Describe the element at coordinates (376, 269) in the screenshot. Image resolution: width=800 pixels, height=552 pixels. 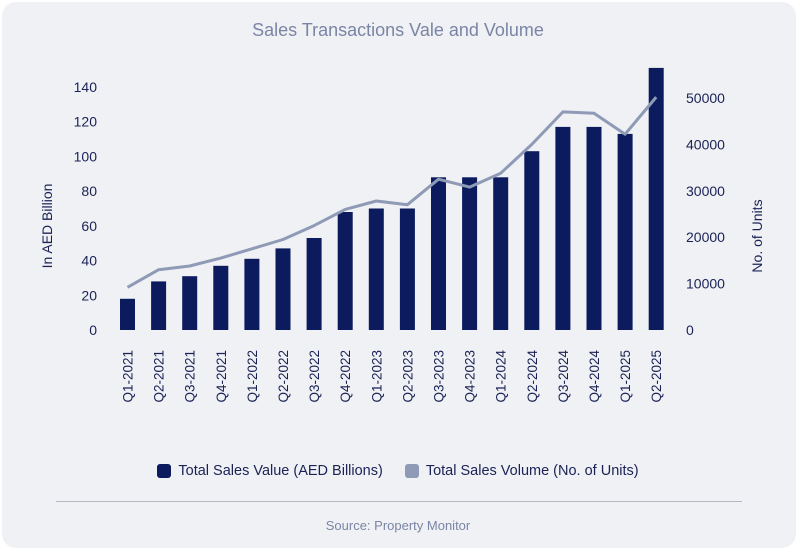
I see `bar-q1-2023` at that location.